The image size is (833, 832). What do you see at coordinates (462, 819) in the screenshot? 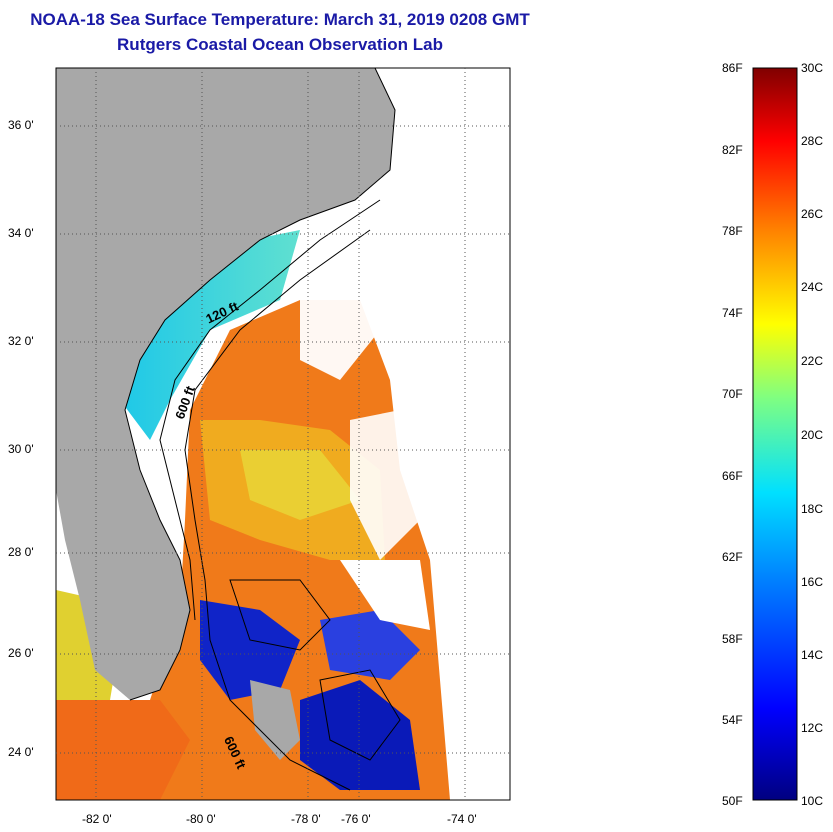
I see `lon-label-74: -74 0'` at bounding box center [462, 819].